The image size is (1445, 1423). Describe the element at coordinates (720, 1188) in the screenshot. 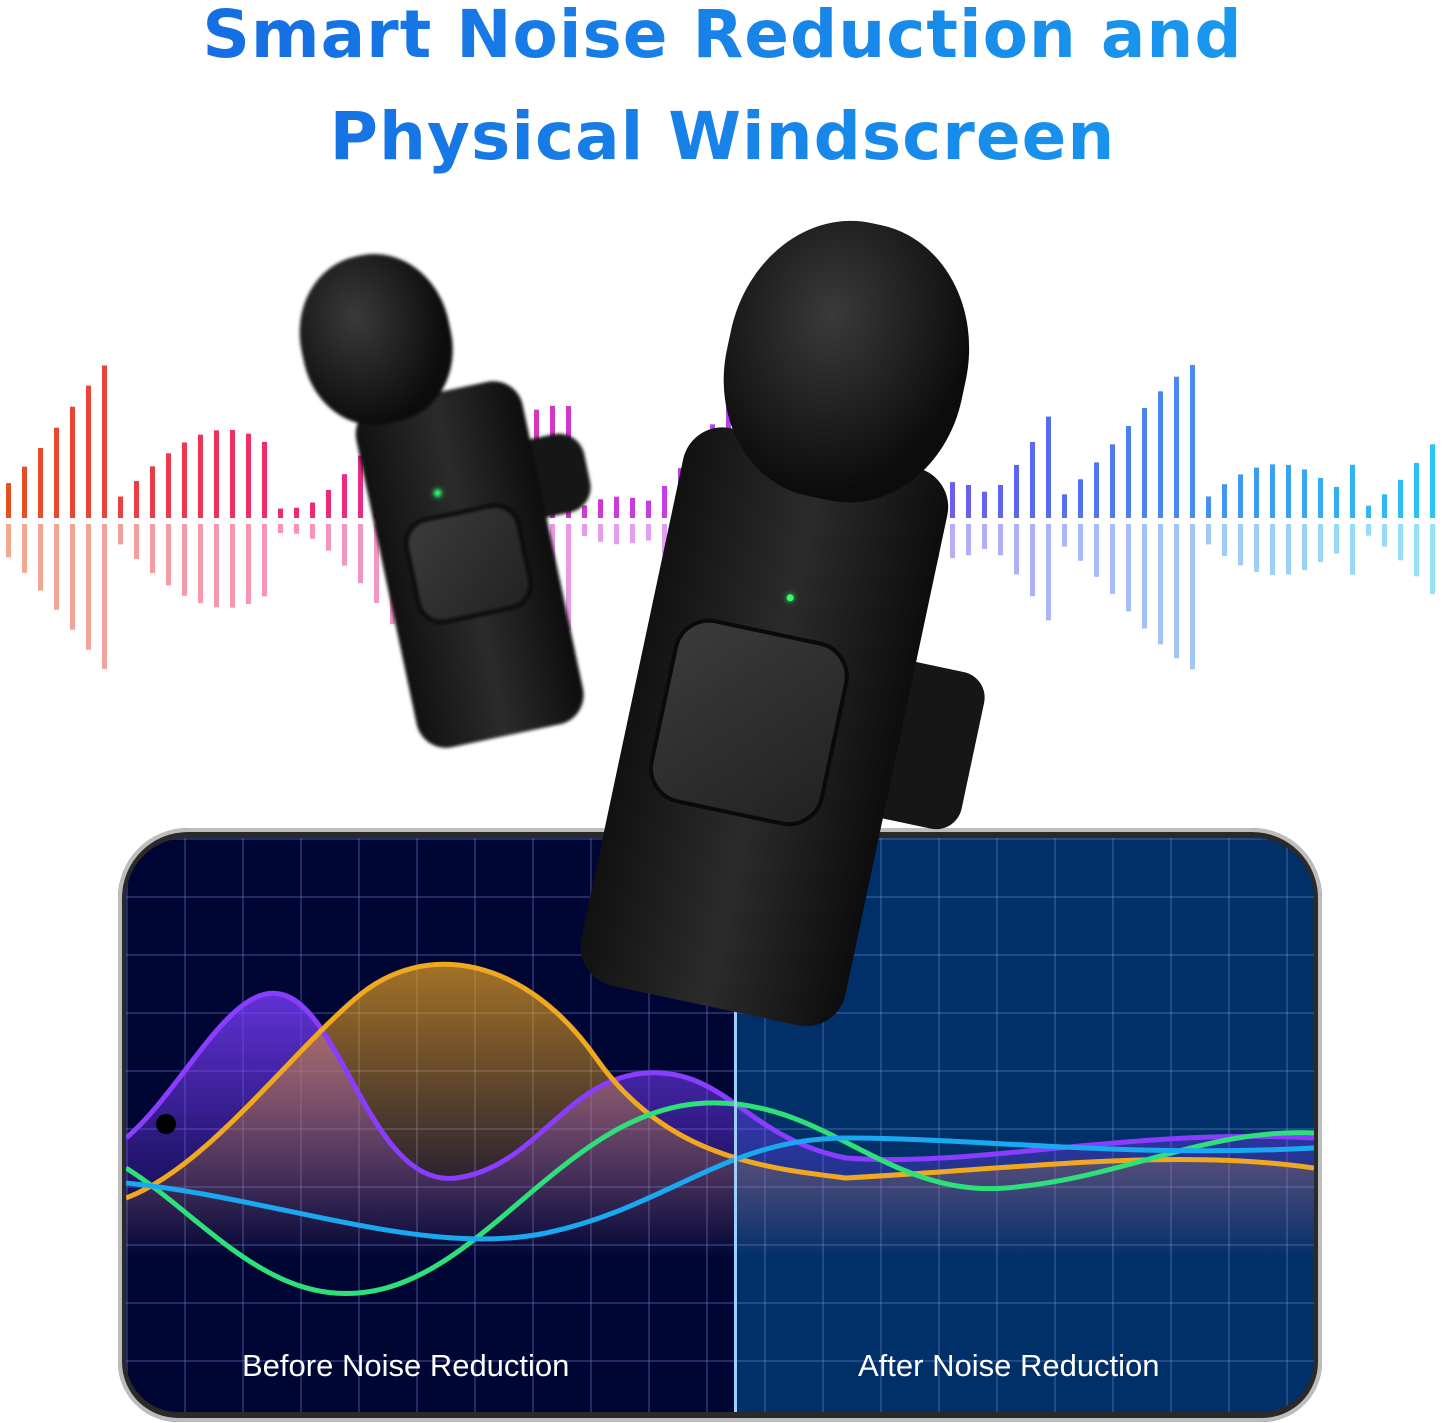

I see `blue-curve` at that location.